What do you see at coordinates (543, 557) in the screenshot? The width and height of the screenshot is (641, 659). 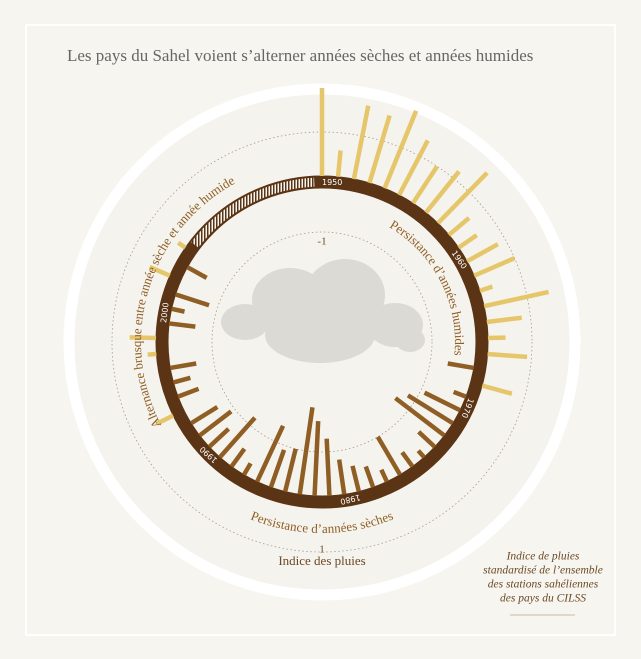 I see `note-line: Indice de pluies` at bounding box center [543, 557].